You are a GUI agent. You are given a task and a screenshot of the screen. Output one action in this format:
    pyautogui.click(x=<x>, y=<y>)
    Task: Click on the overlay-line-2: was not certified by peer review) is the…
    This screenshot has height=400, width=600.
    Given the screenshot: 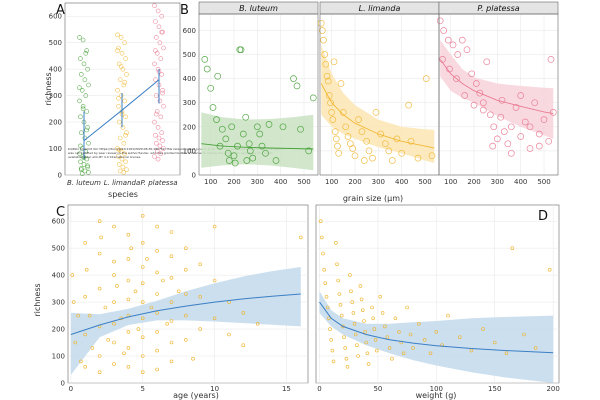 What is the action you would take?
    pyautogui.click(x=170, y=153)
    